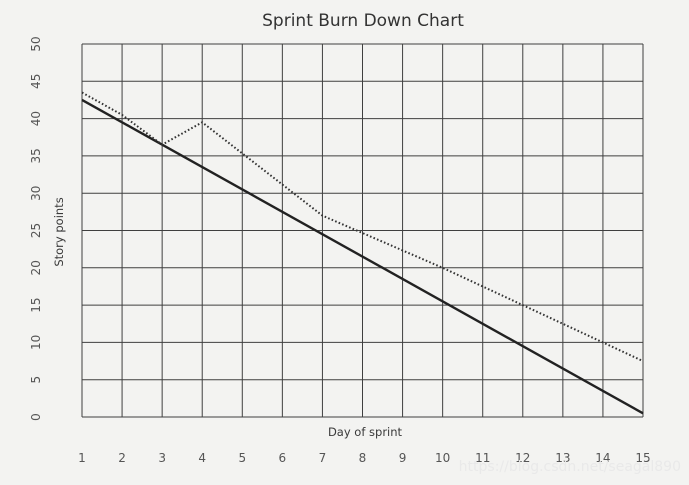 The image size is (689, 485). I want to click on y-tick-label: 40, so click(36, 118).